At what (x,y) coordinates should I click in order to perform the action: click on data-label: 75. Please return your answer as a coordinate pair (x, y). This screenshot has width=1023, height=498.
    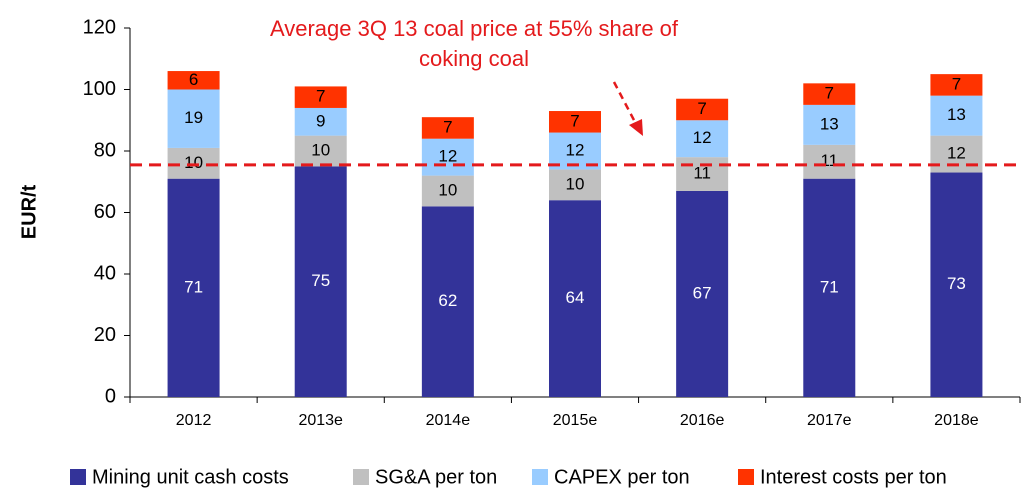
    Looking at the image, I should click on (320, 280).